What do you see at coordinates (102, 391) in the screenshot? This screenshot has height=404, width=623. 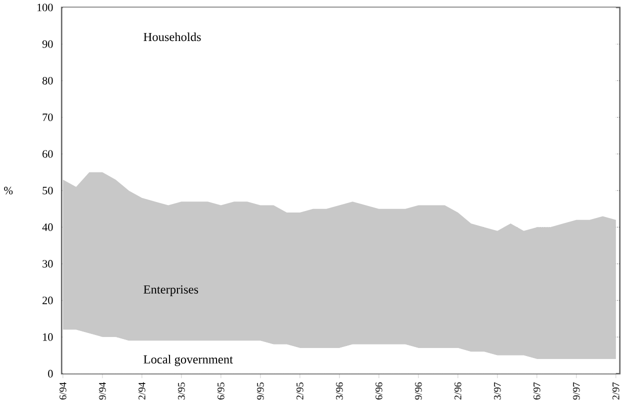 I see `x-tick-label: 9/94` at bounding box center [102, 391].